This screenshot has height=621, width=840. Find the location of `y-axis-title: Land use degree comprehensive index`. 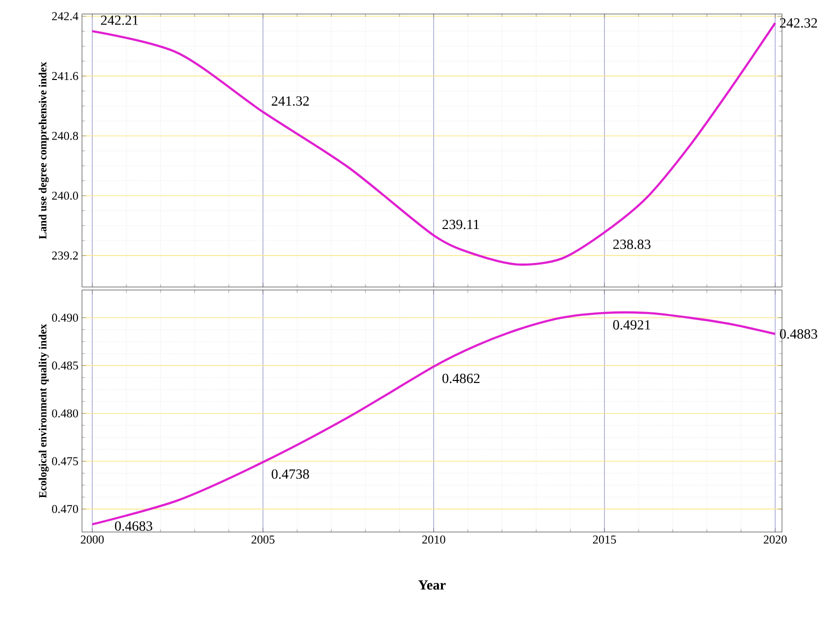

y-axis-title: Land use degree comprehensive index is located at coordinates (43, 150).